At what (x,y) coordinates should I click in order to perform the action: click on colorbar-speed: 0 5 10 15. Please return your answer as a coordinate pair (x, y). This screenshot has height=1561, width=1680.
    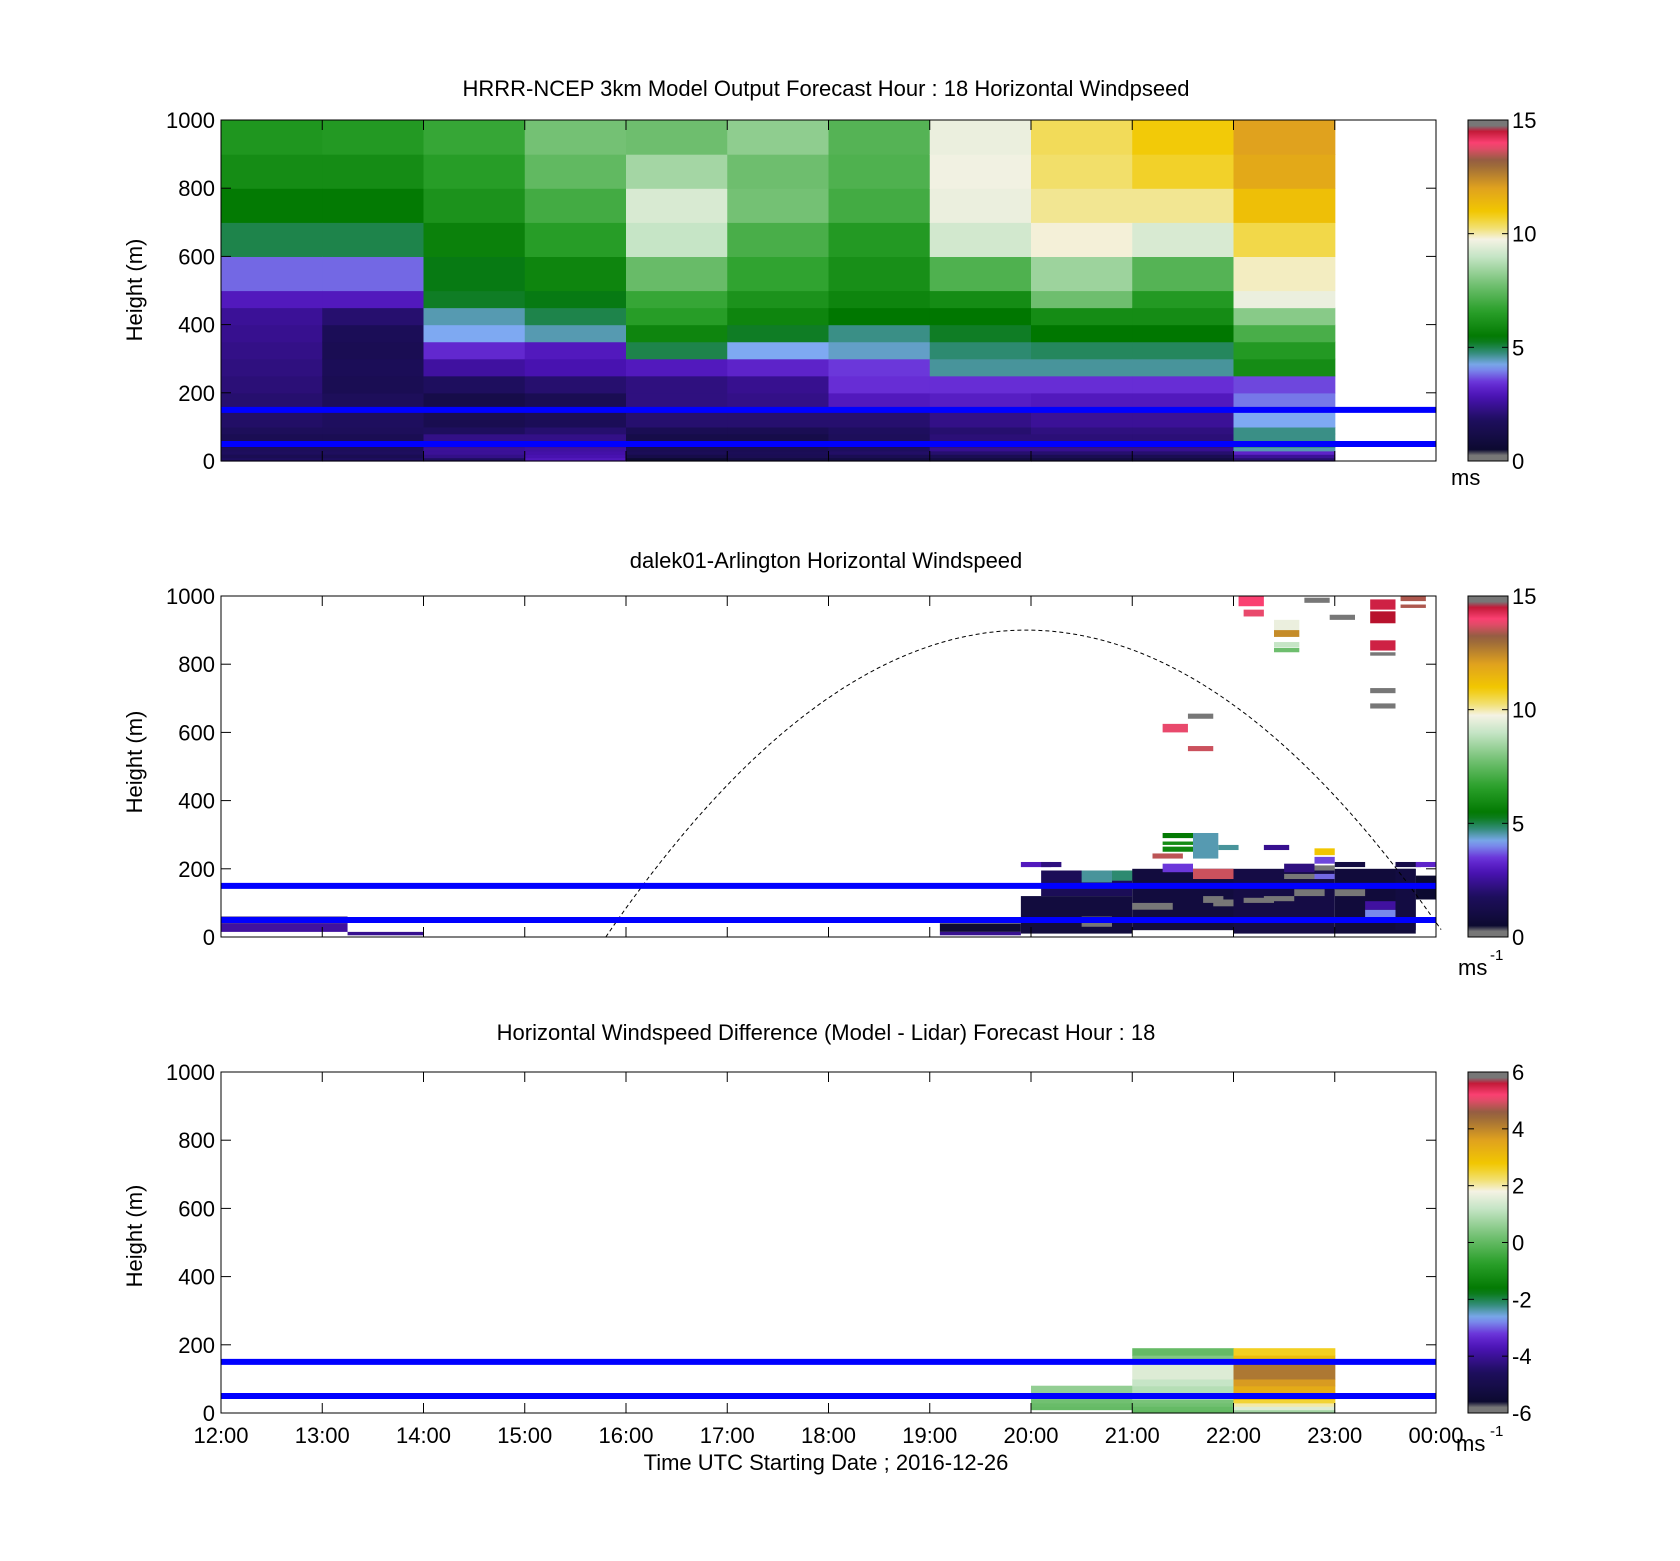
    Looking at the image, I should click on (1501, 291).